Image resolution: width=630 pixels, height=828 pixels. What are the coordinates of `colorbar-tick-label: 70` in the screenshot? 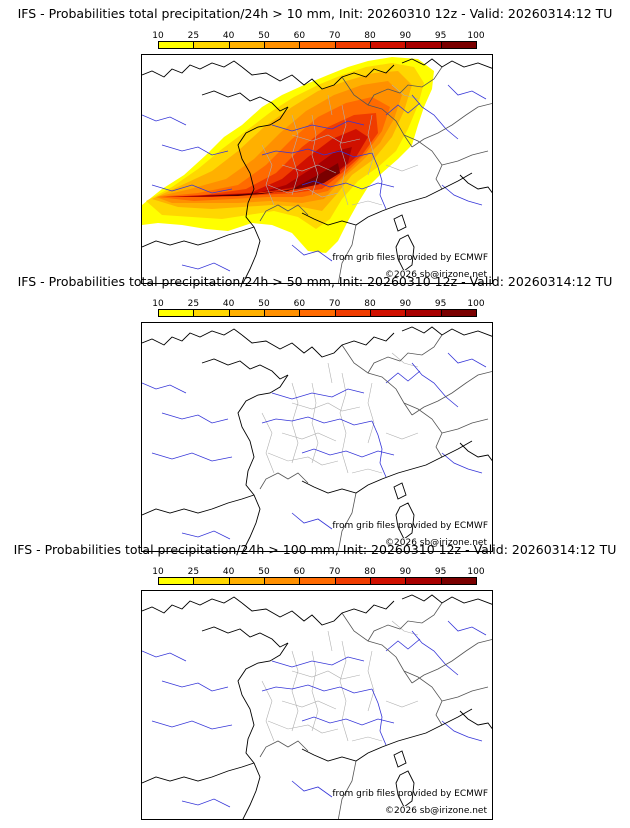 It's located at (334, 304).